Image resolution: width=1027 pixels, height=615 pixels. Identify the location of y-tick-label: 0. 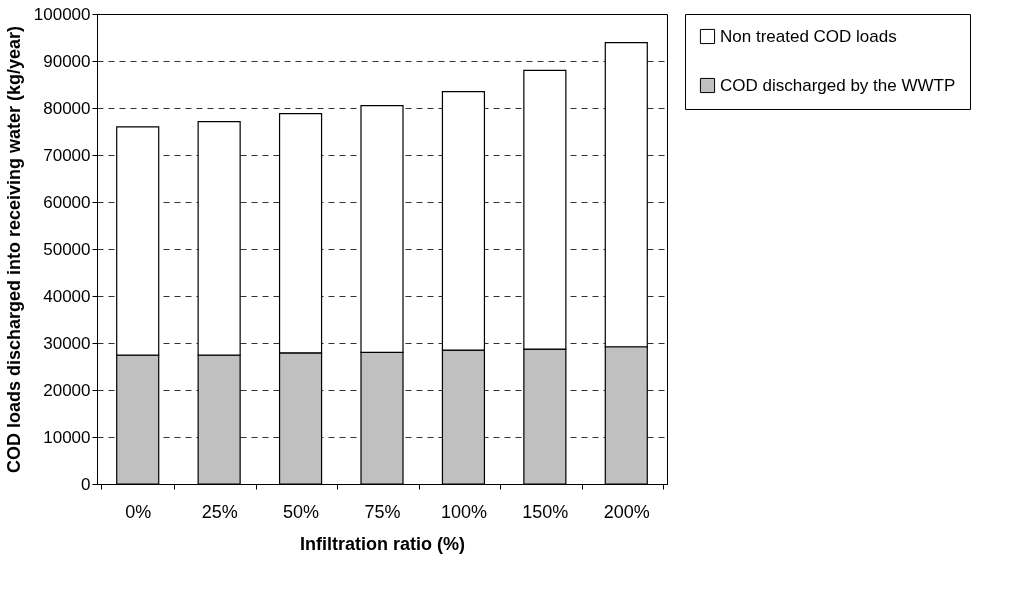
(86, 484).